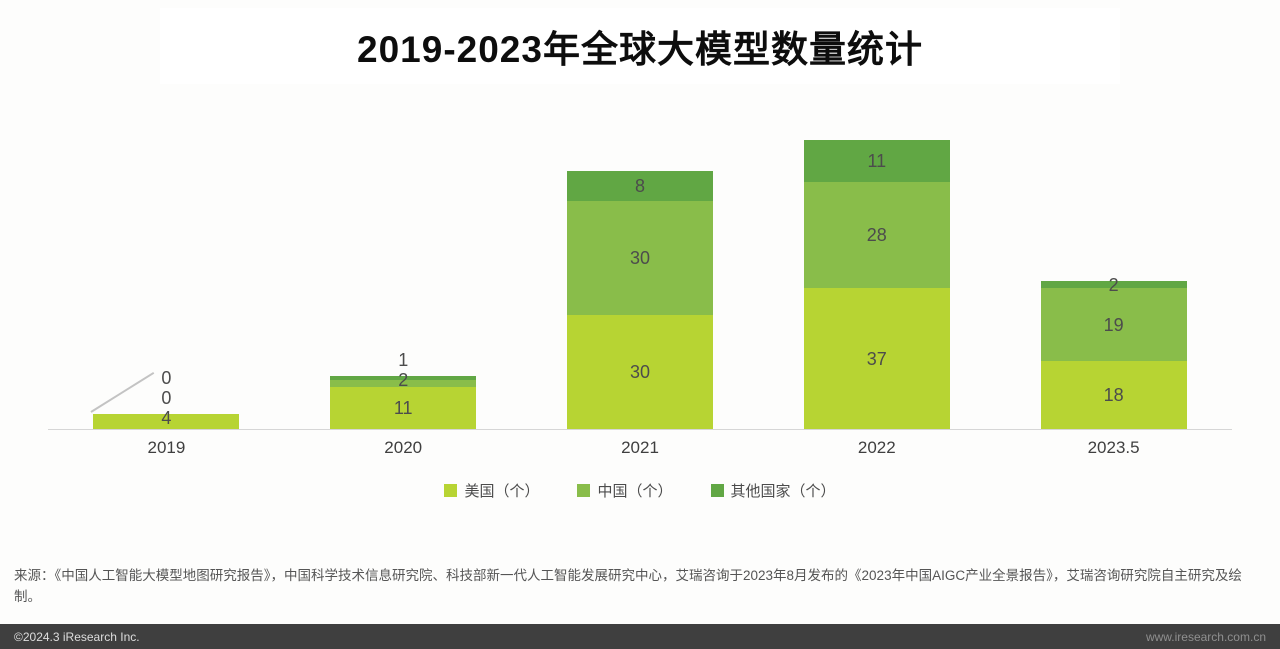  I want to click on bar-segment: 8, so click(639, 185).